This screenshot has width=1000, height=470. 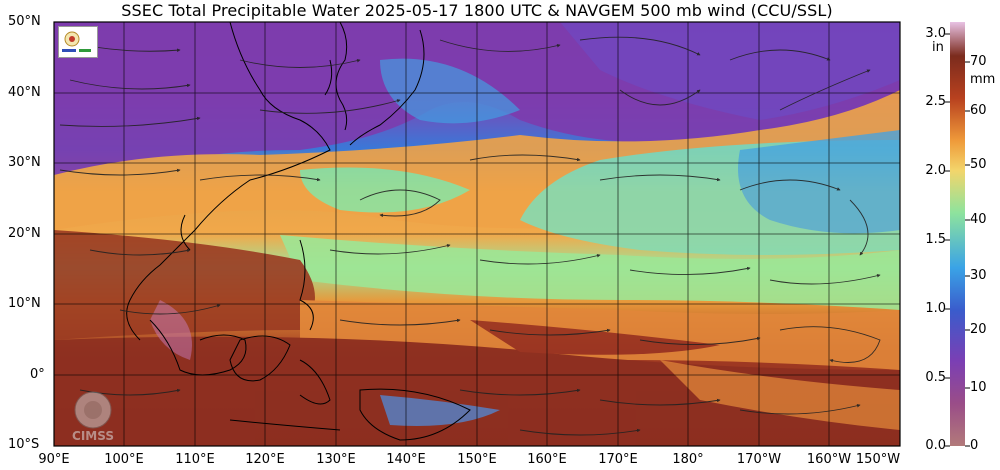 What do you see at coordinates (24, 92) in the screenshot?
I see `lat-label: 40°N` at bounding box center [24, 92].